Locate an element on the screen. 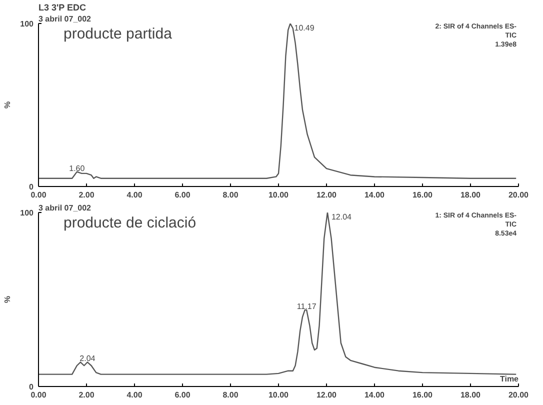 The height and width of the screenshot is (405, 543). annotation: 2.04 is located at coordinates (88, 359).